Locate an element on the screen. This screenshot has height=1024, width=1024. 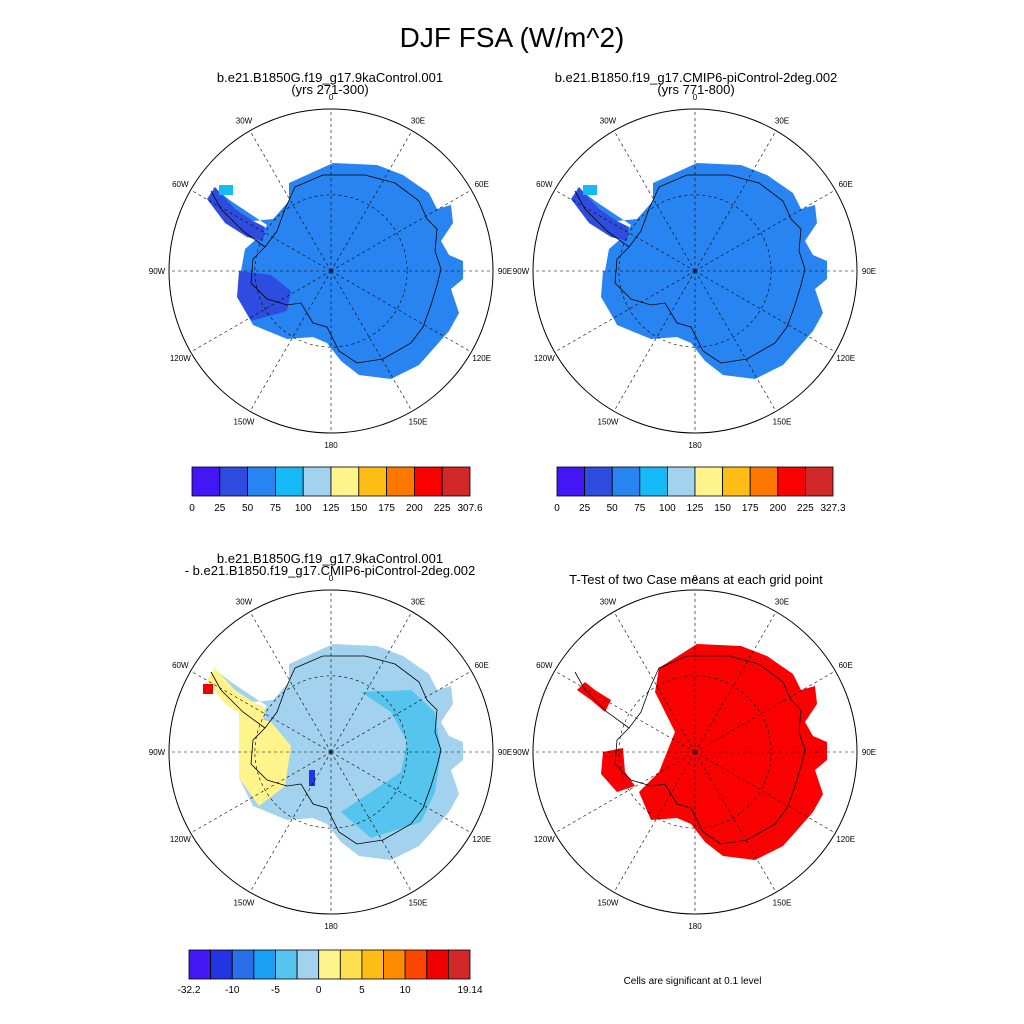
colorbar-tick-label: 150 is located at coordinates (722, 508).